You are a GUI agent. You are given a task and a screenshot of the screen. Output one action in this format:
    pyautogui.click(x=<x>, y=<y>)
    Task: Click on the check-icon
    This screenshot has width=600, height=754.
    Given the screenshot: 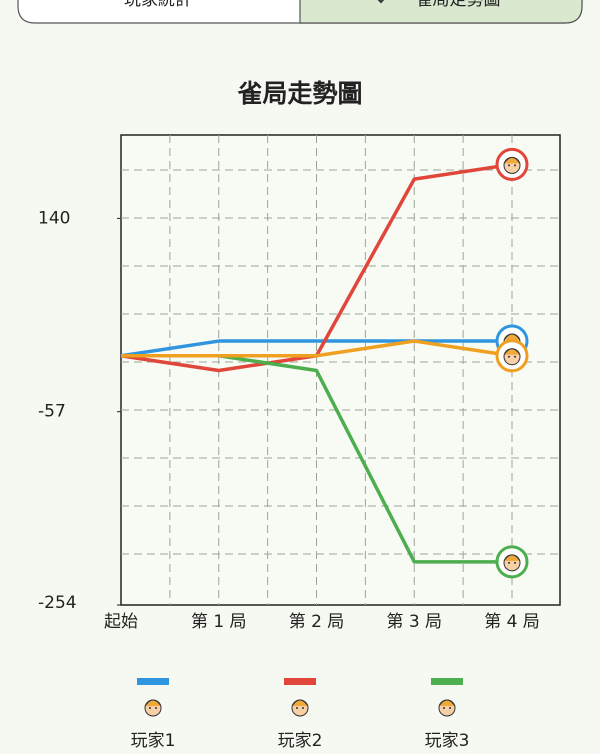 What is the action you would take?
    pyautogui.click(x=381, y=2)
    